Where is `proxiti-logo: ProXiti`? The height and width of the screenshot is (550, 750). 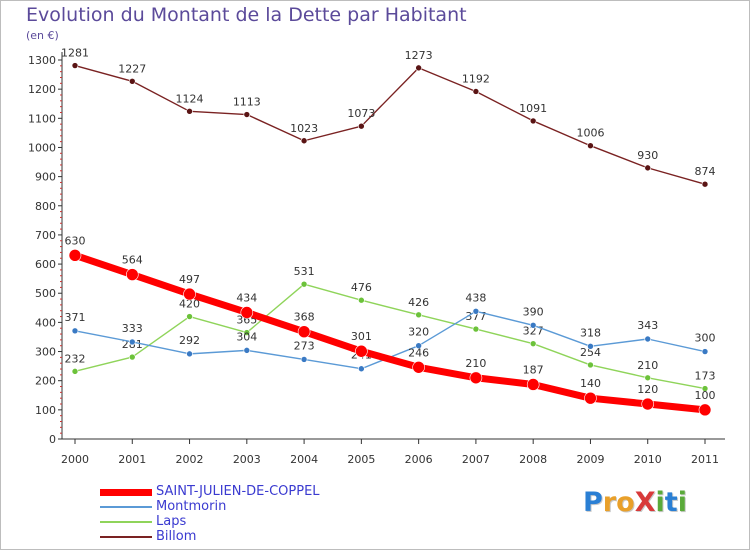 proxiti-logo: ProXiti is located at coordinates (635, 502).